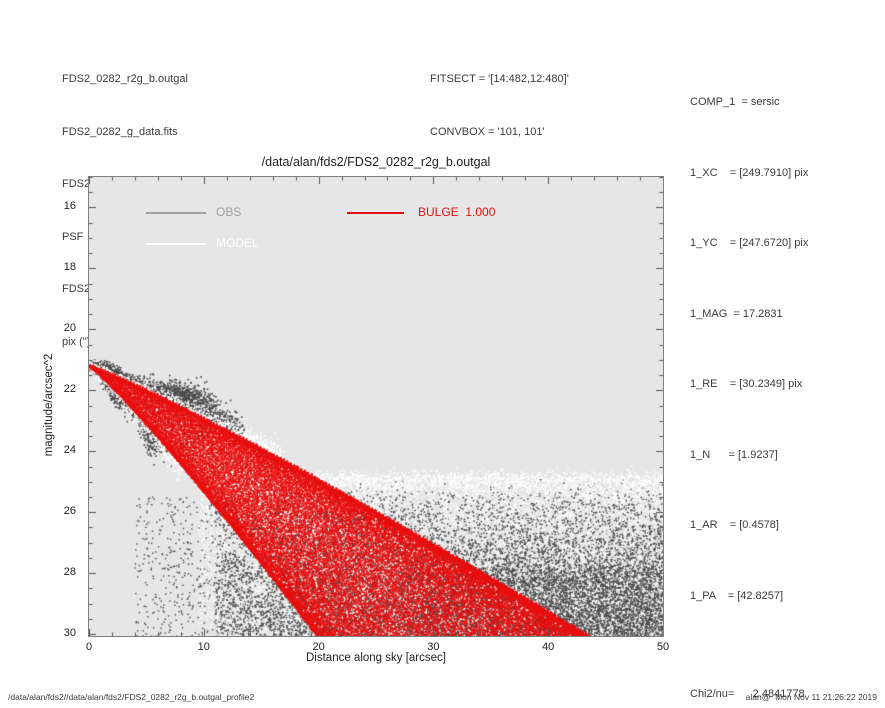  I want to click on y-tick-label: 28, so click(69, 572).